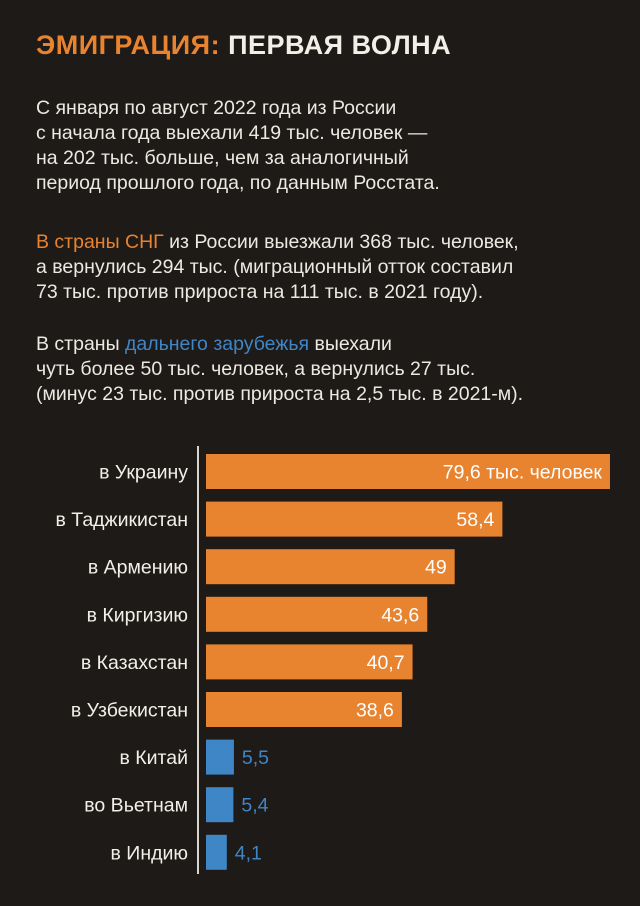 Image resolution: width=640 pixels, height=906 pixels. I want to click on category-label: в Таджикистан, so click(122, 520).